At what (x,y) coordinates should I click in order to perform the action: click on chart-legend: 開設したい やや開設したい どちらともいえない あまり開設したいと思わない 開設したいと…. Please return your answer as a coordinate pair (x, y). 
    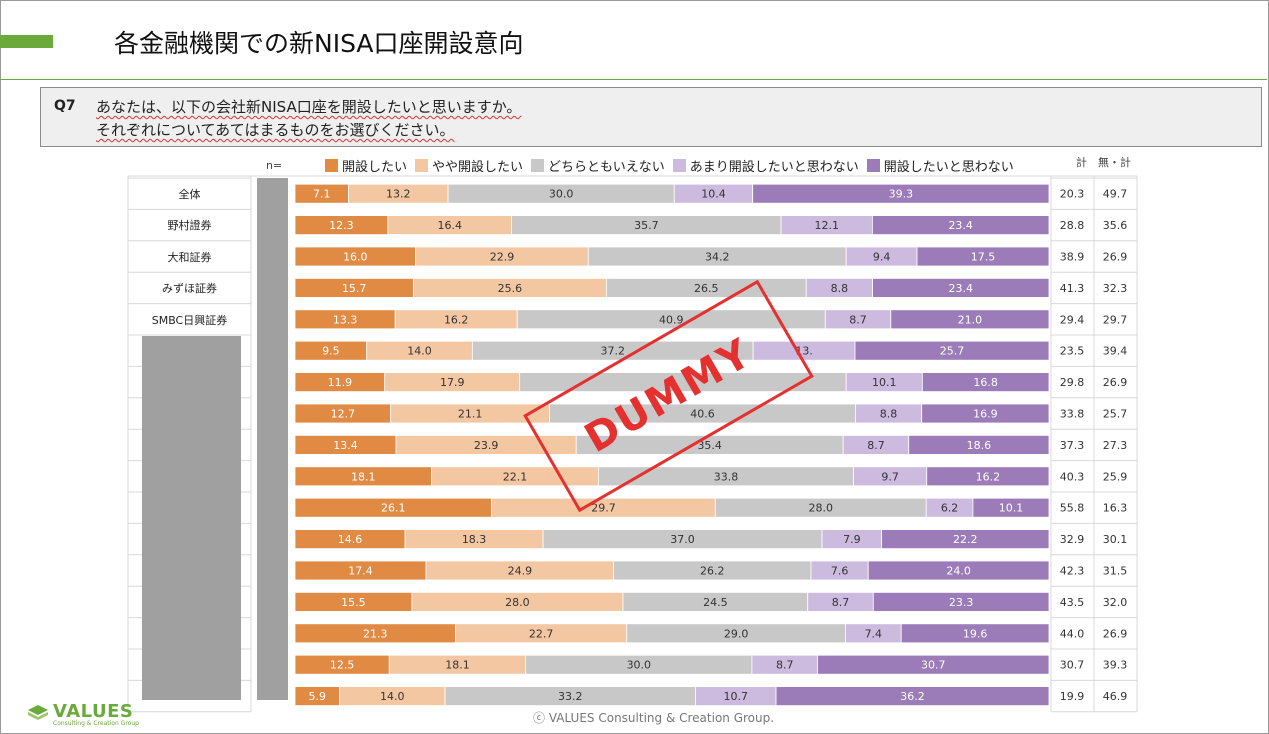
    Looking at the image, I should click on (673, 165).